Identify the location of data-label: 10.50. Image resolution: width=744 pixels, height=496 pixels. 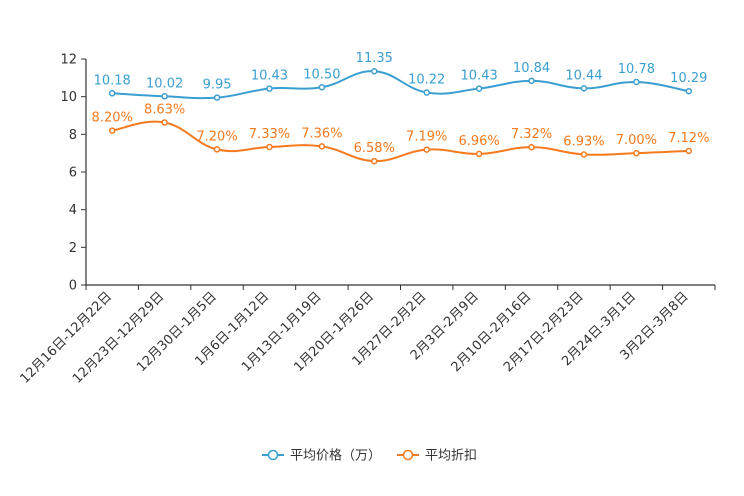
(321, 74).